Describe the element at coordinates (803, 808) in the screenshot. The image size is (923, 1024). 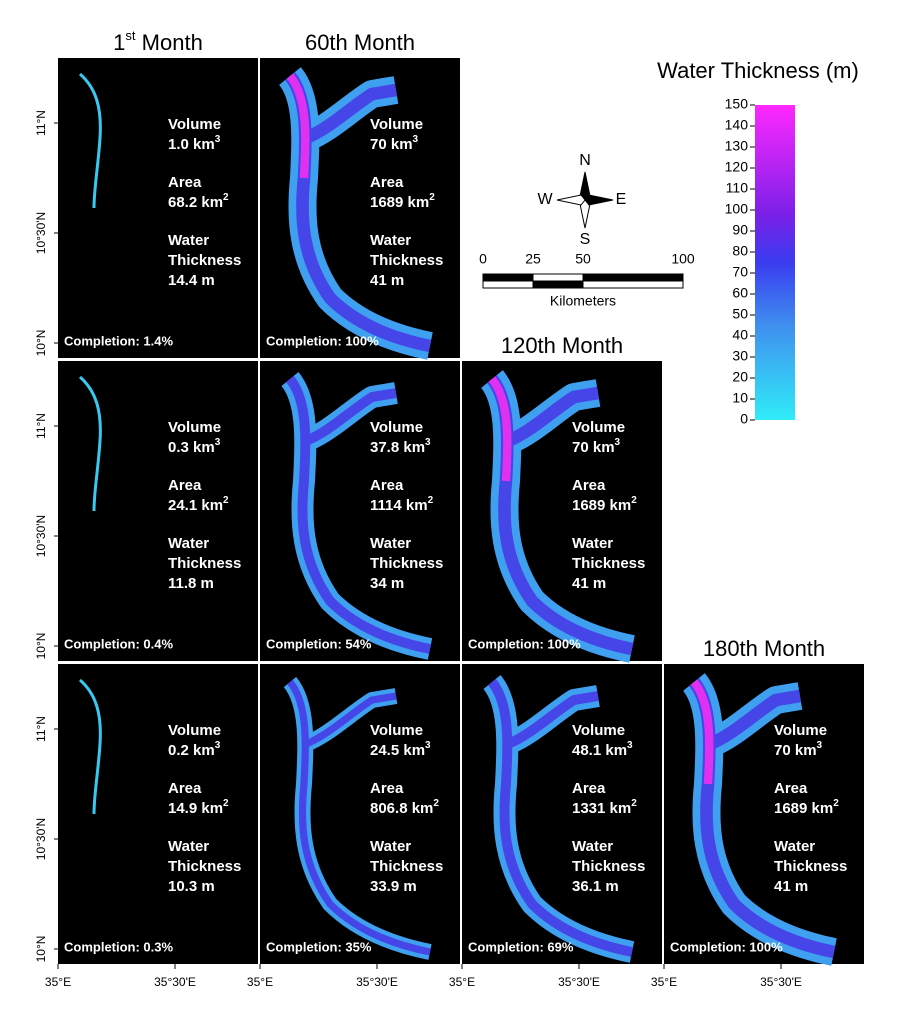
I see `area-value-text: 1689 km` at that location.